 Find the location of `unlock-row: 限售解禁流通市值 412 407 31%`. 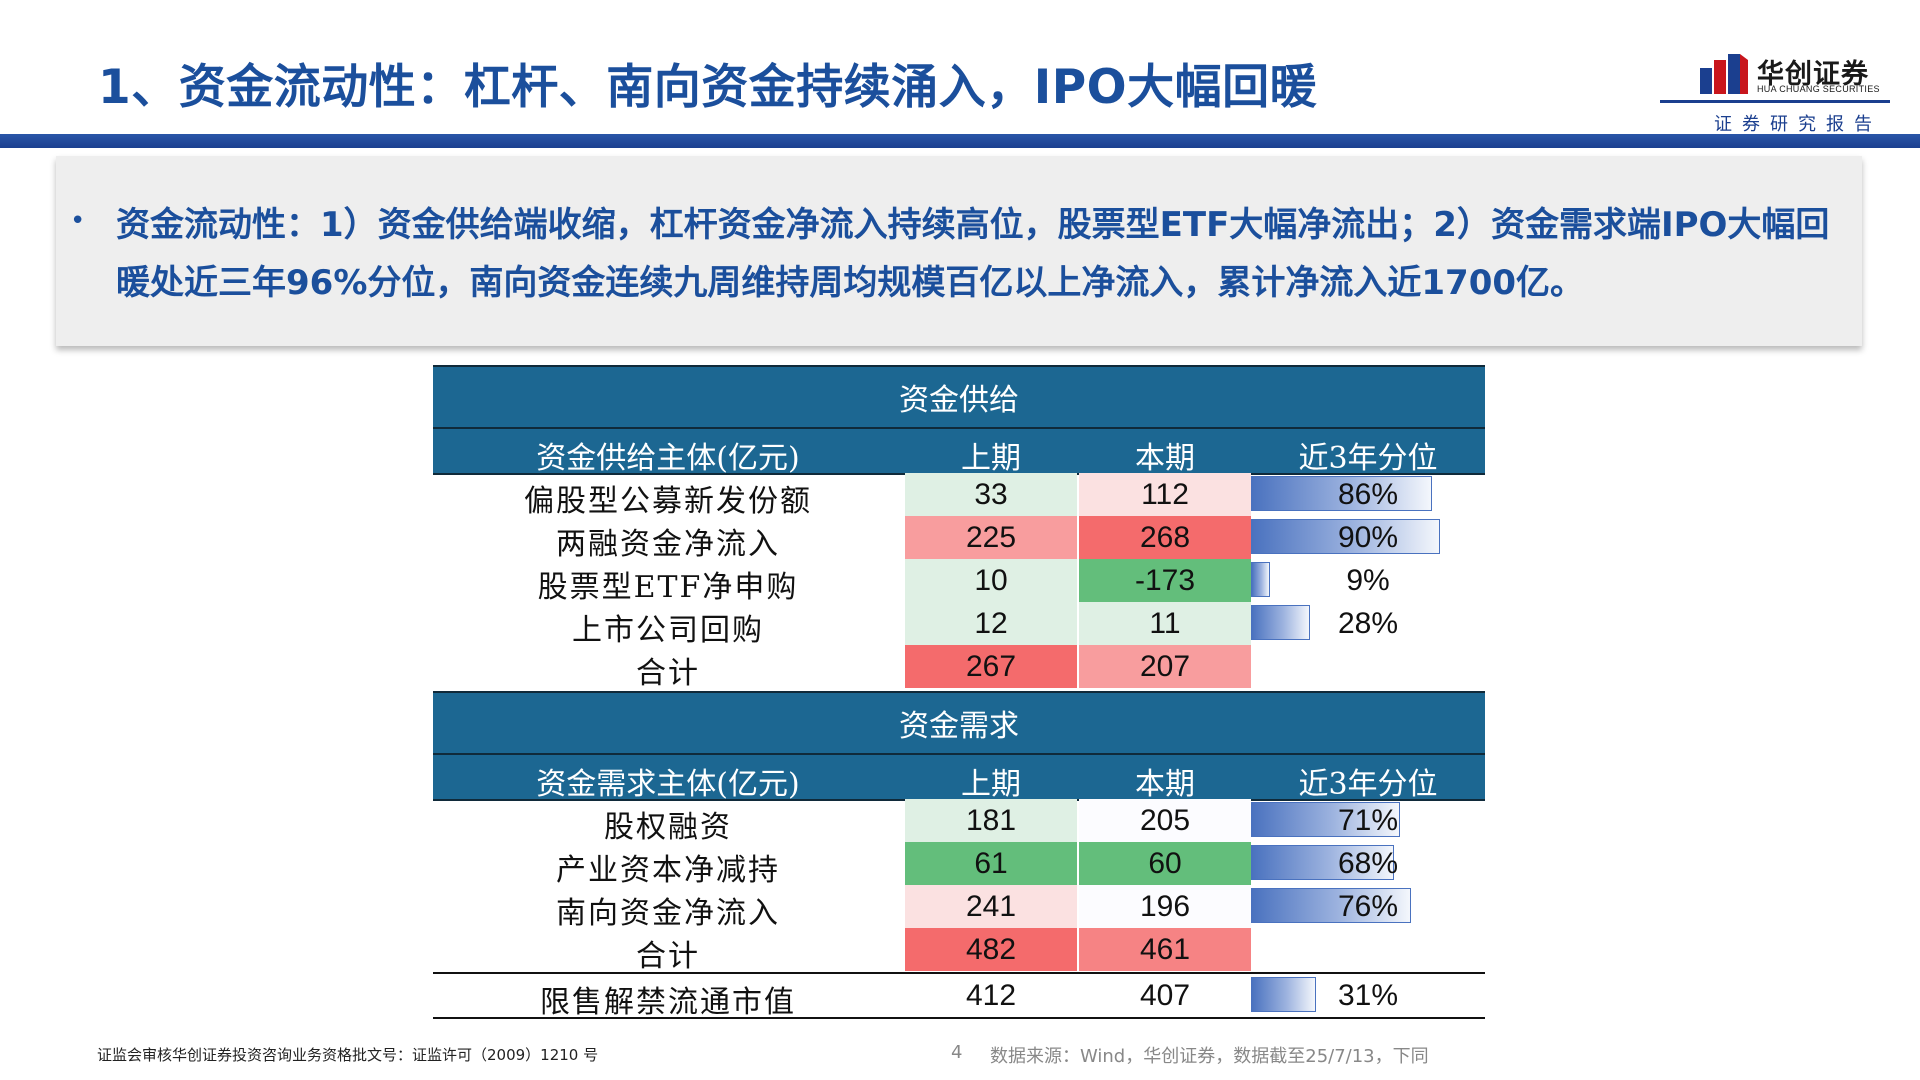

unlock-row: 限售解禁流通市值 412 407 31% is located at coordinates (959, 997).